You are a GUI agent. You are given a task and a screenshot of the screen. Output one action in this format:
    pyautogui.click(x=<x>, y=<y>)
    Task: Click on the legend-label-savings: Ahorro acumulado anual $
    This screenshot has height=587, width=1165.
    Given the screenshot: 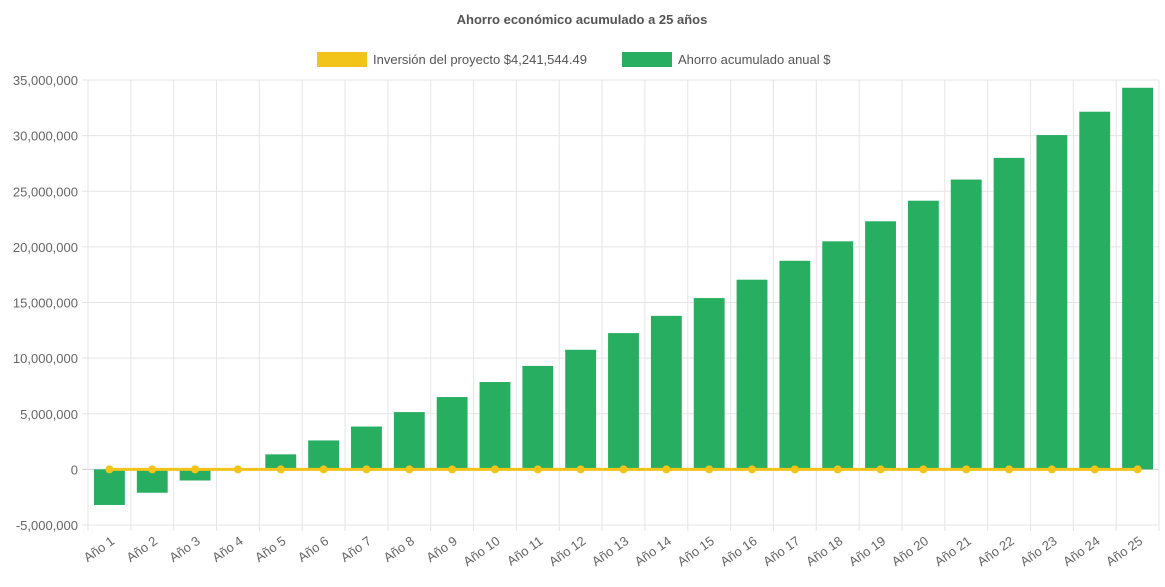 What is the action you would take?
    pyautogui.click(x=754, y=59)
    